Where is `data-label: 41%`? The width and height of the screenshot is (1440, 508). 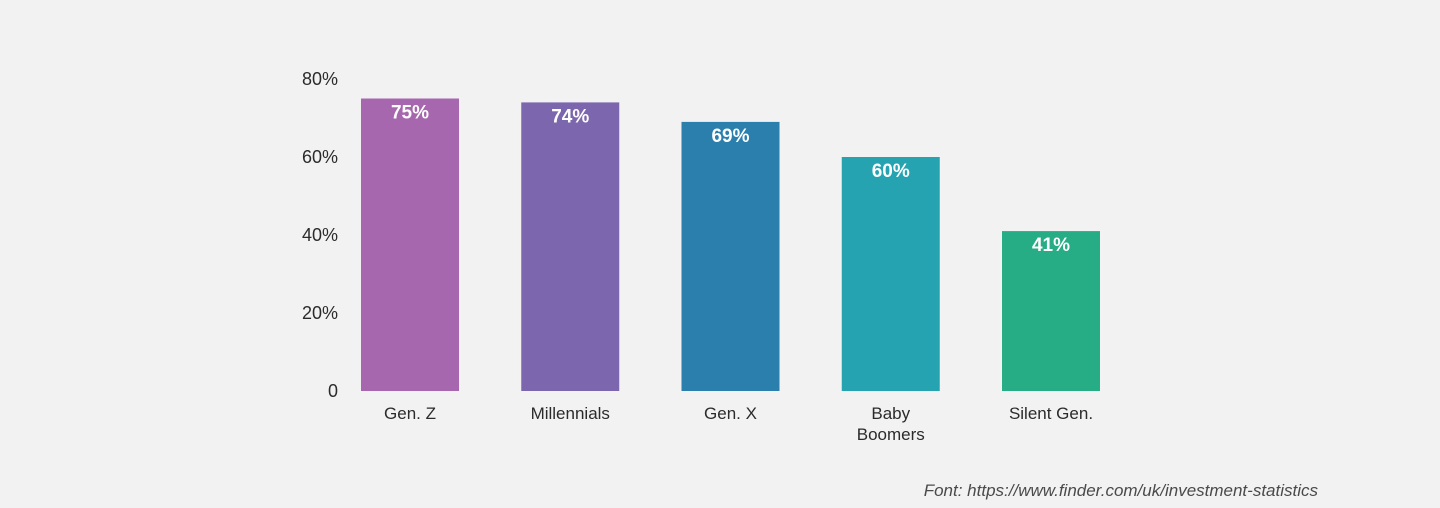 data-label: 41% is located at coordinates (1051, 245).